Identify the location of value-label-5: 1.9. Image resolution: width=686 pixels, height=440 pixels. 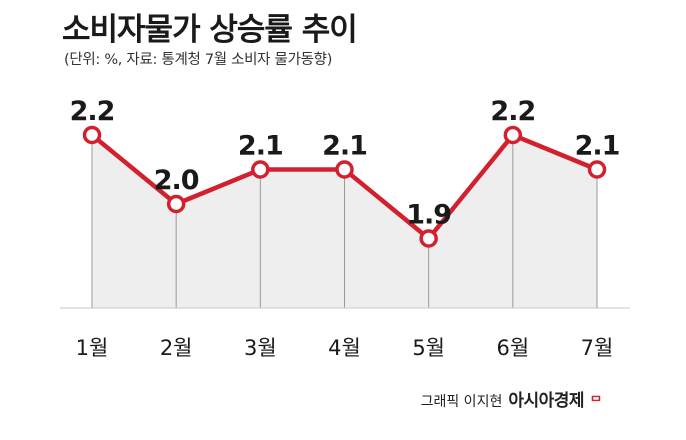
(428, 215).